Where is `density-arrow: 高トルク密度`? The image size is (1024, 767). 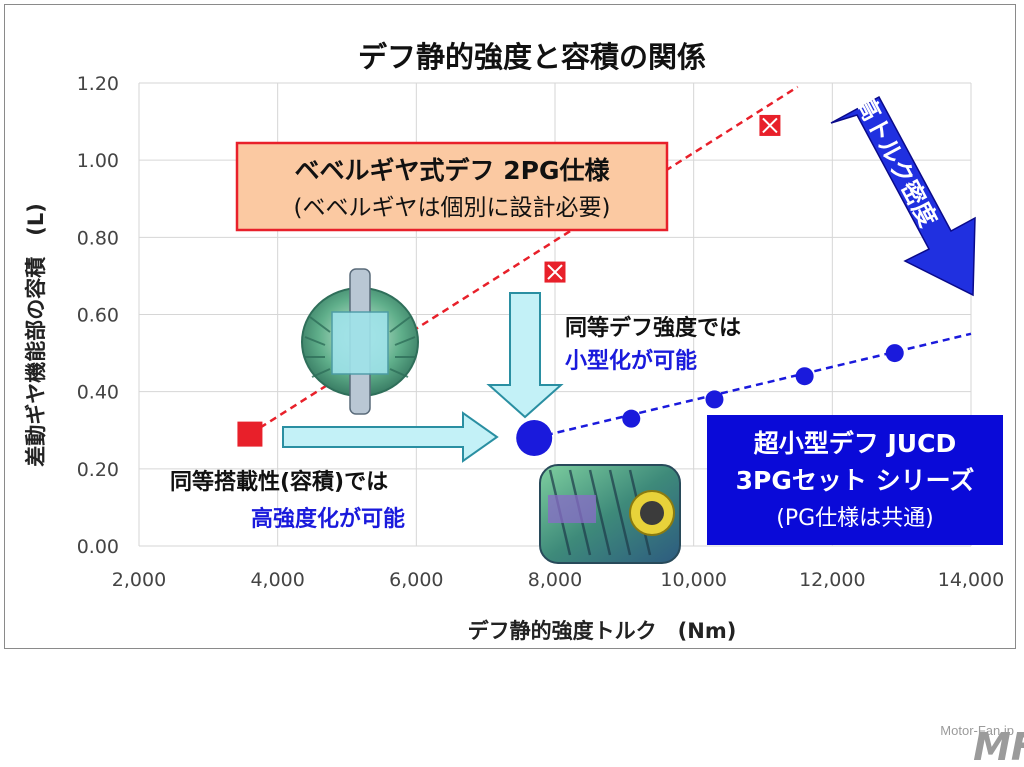 density-arrow: 高トルク密度 is located at coordinates (903, 194).